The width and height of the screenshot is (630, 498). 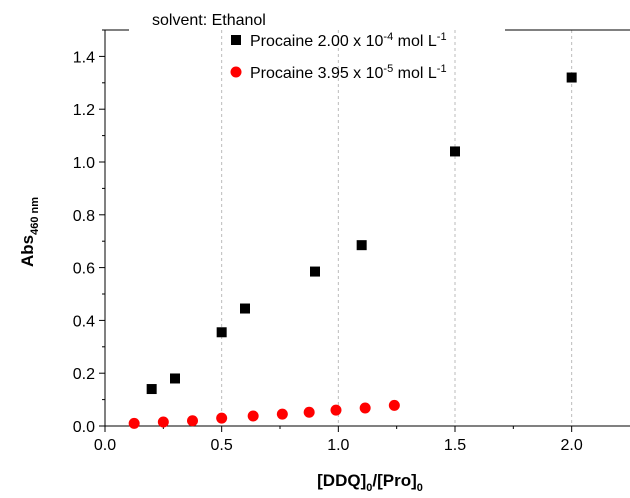 I want to click on y-tick-label: 0.8, so click(x=84, y=216).